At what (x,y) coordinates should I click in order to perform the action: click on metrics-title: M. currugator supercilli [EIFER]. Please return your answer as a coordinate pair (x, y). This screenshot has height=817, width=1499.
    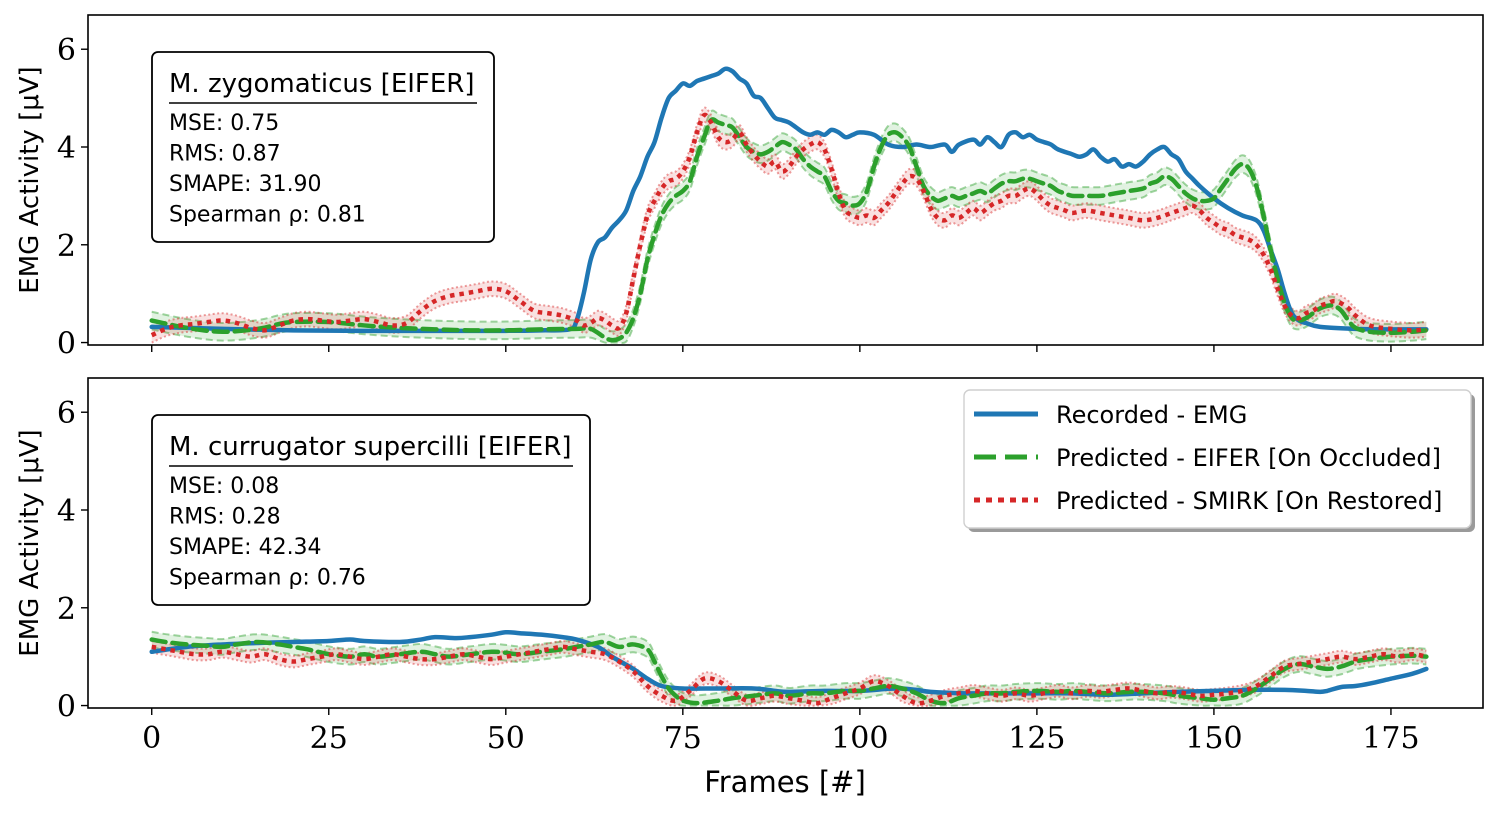
    Looking at the image, I should click on (370, 447).